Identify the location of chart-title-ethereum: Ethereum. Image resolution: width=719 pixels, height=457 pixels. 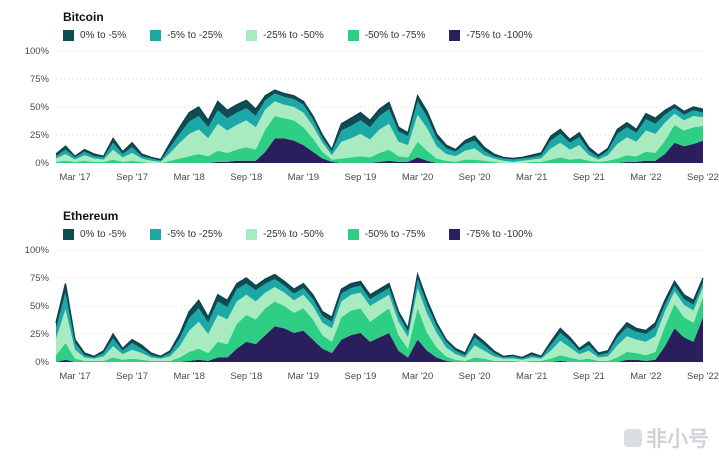
(91, 216).